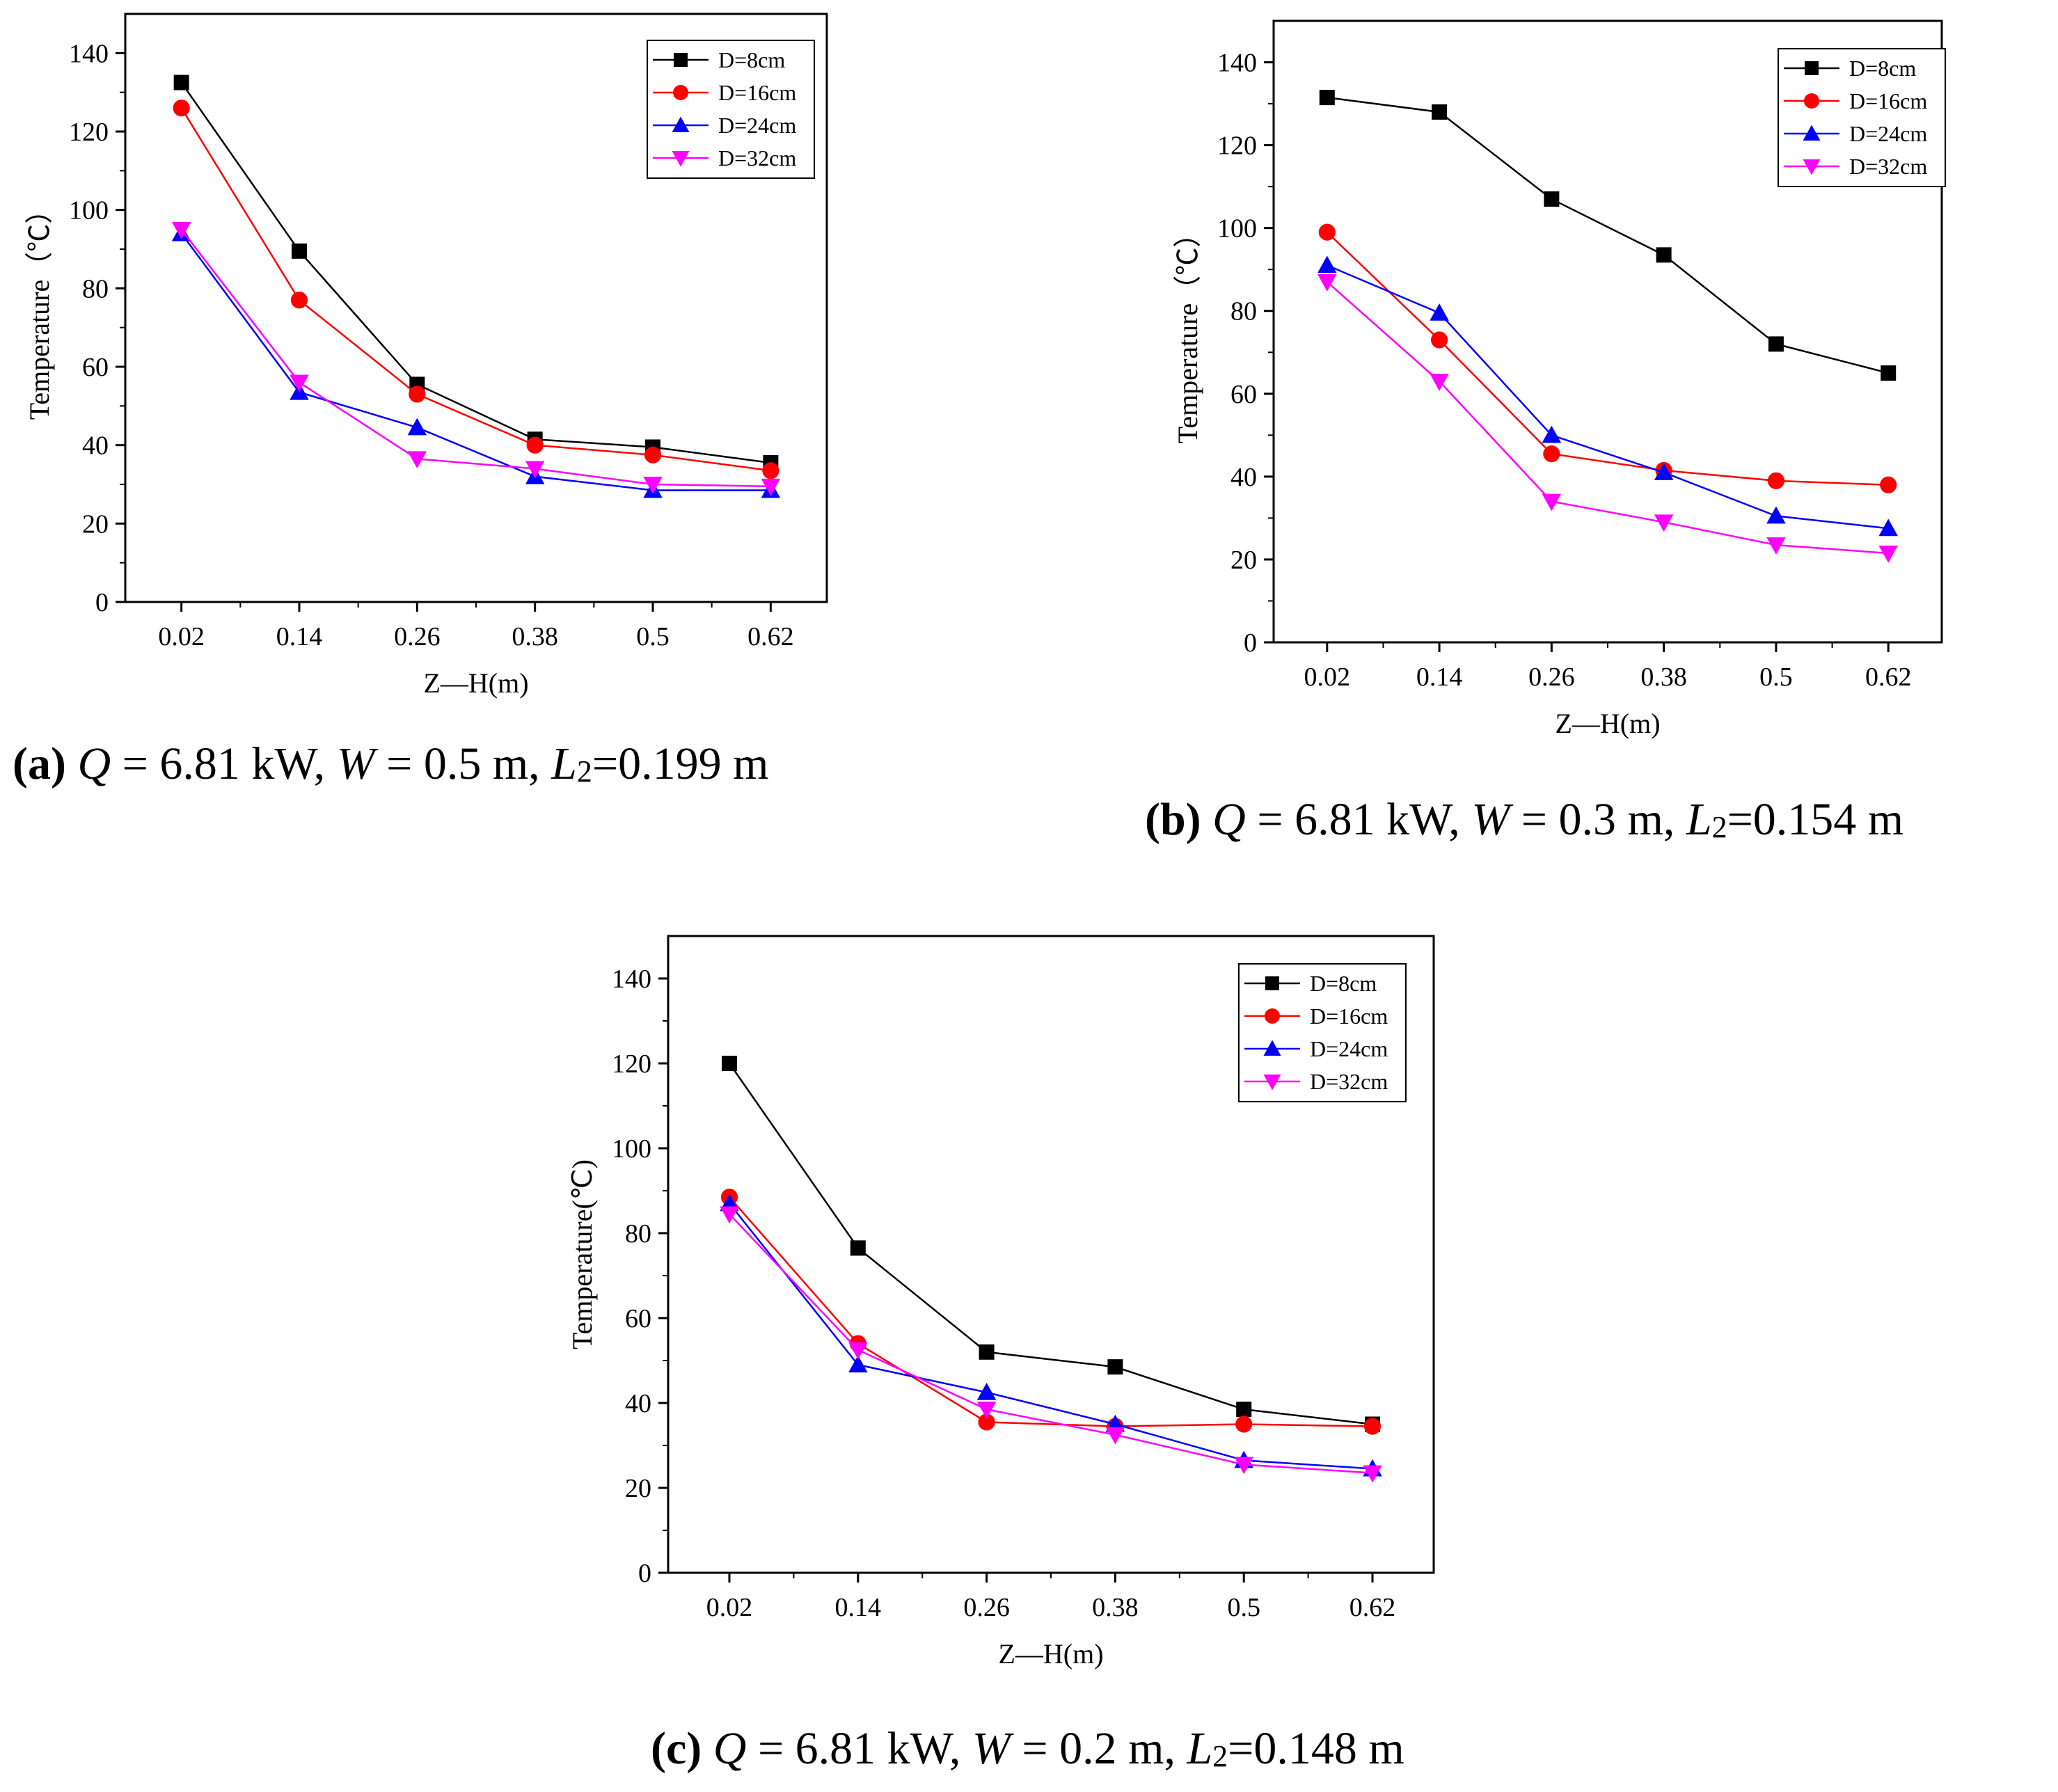 Image resolution: width=2058 pixels, height=1792 pixels. What do you see at coordinates (39, 763) in the screenshot?
I see `caption-tag: (a)` at bounding box center [39, 763].